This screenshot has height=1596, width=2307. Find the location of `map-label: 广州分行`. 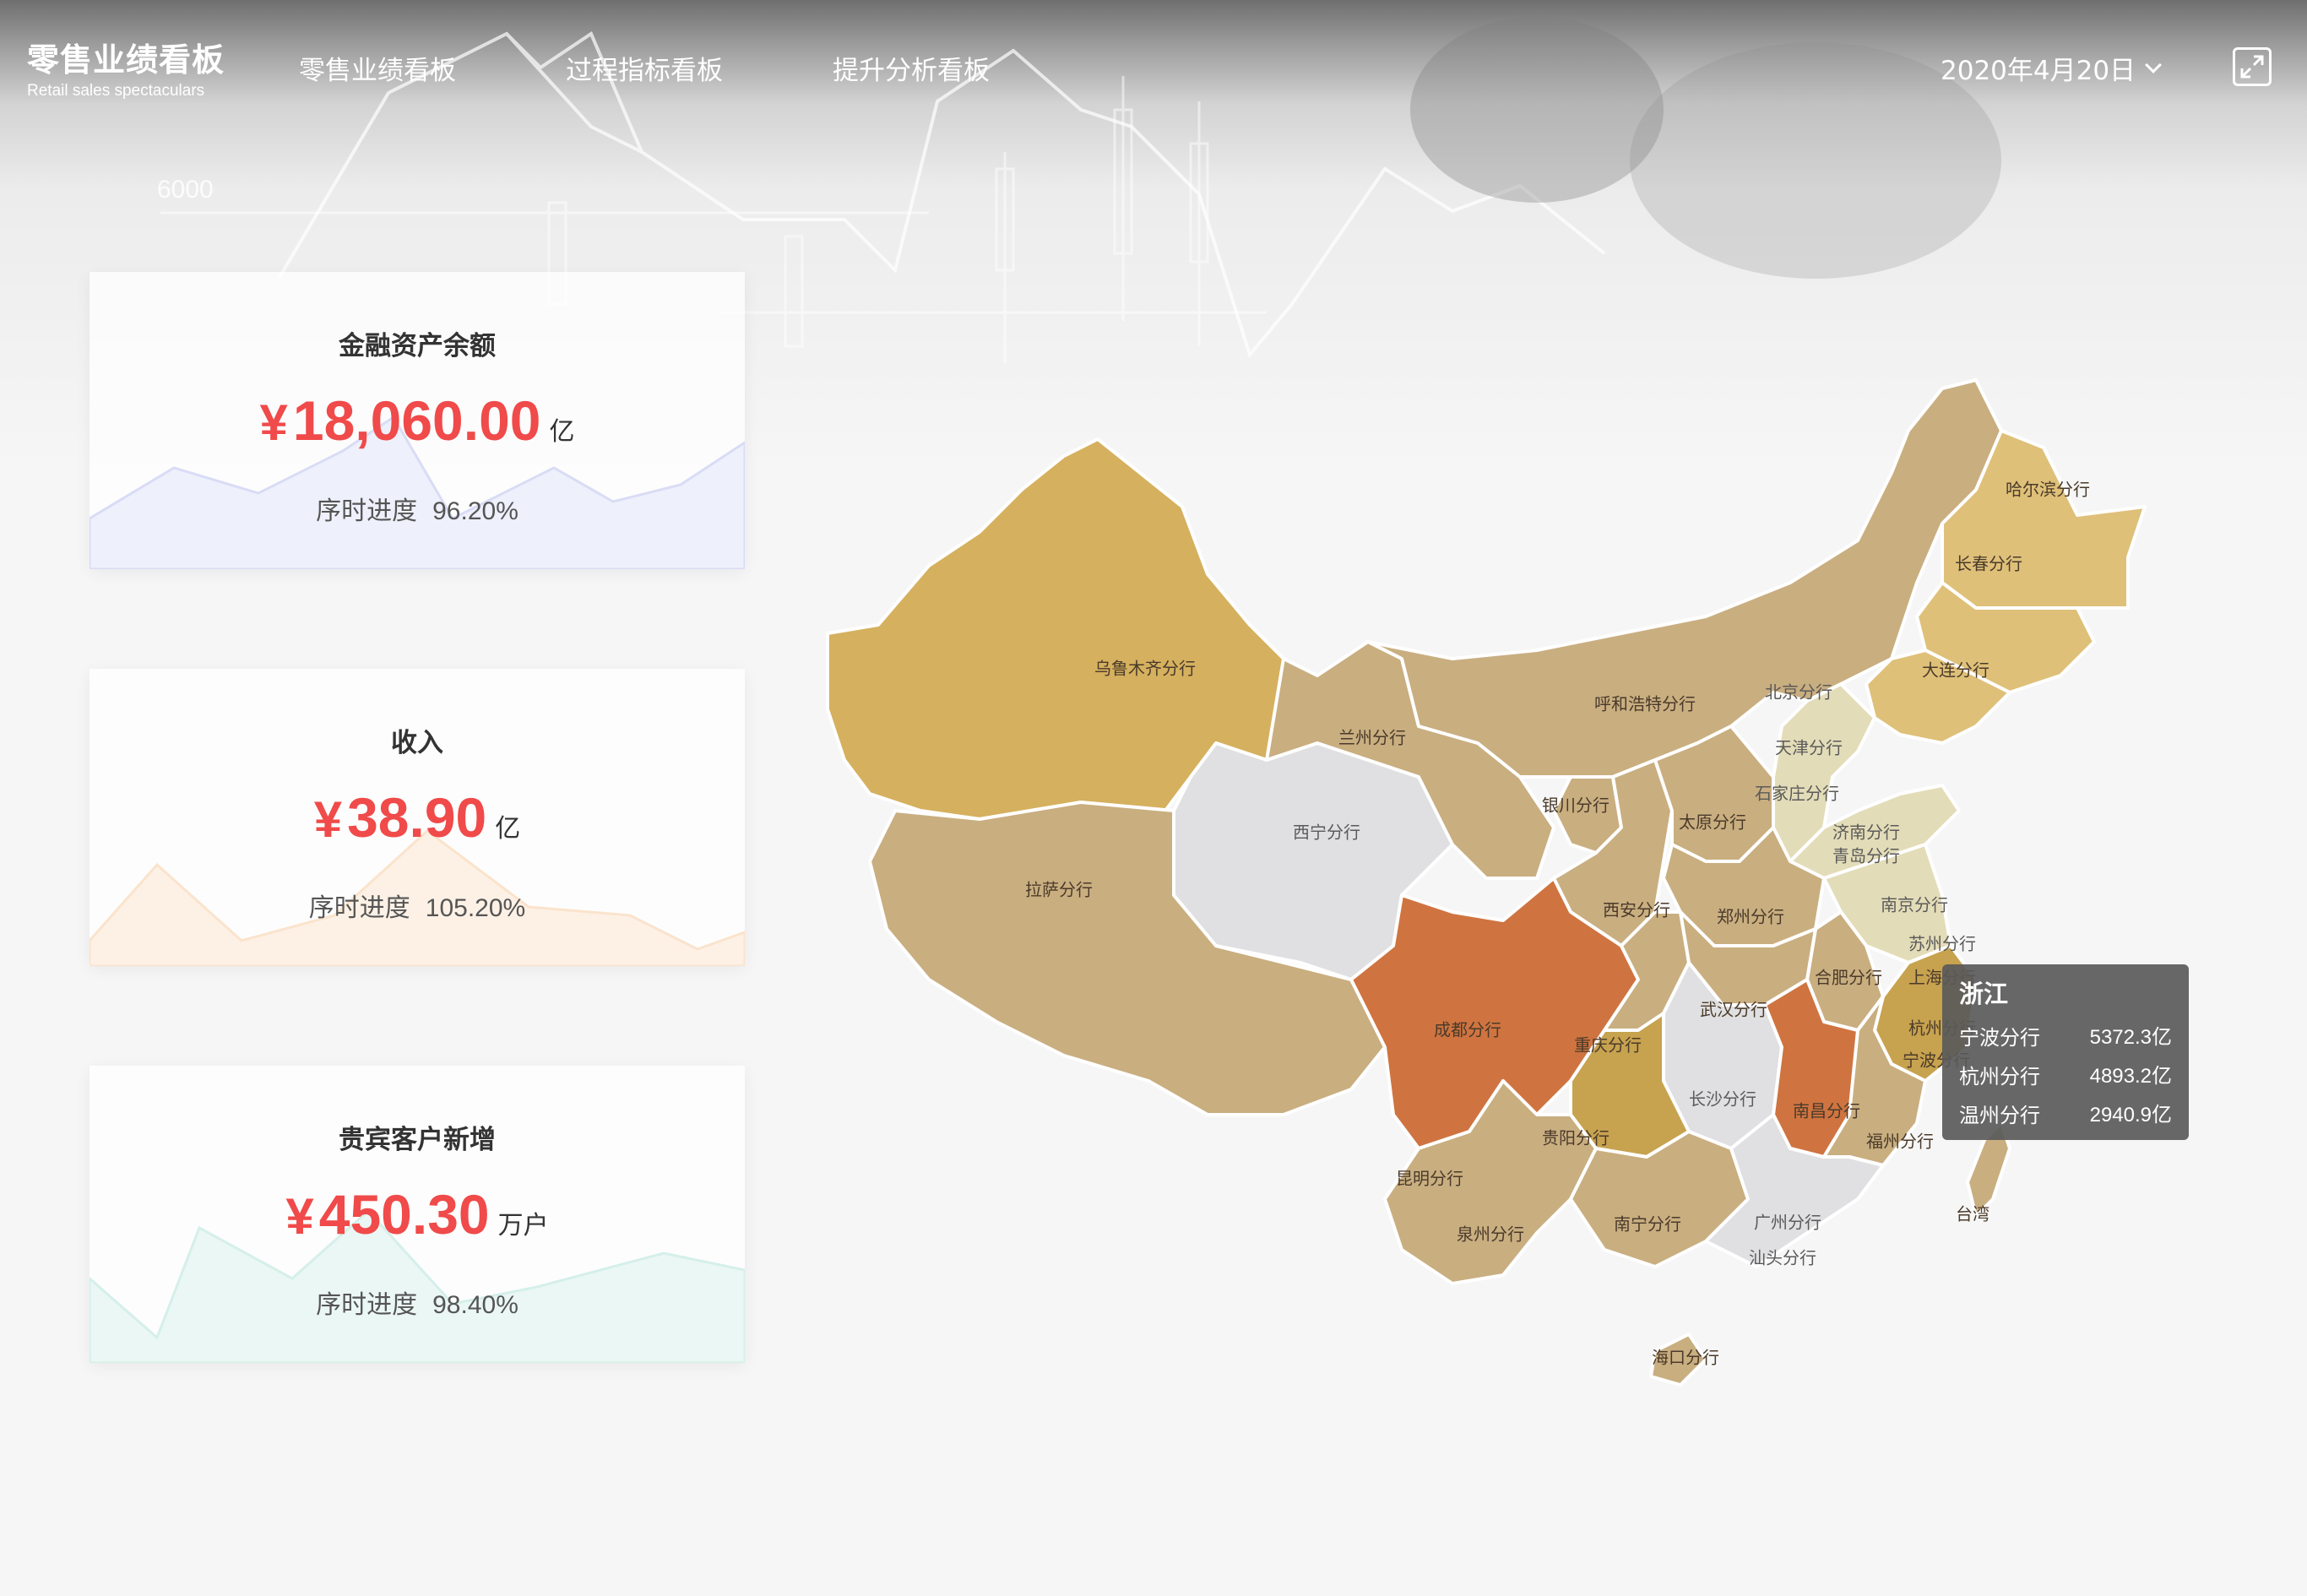

map-label: 广州分行 is located at coordinates (1787, 1222).